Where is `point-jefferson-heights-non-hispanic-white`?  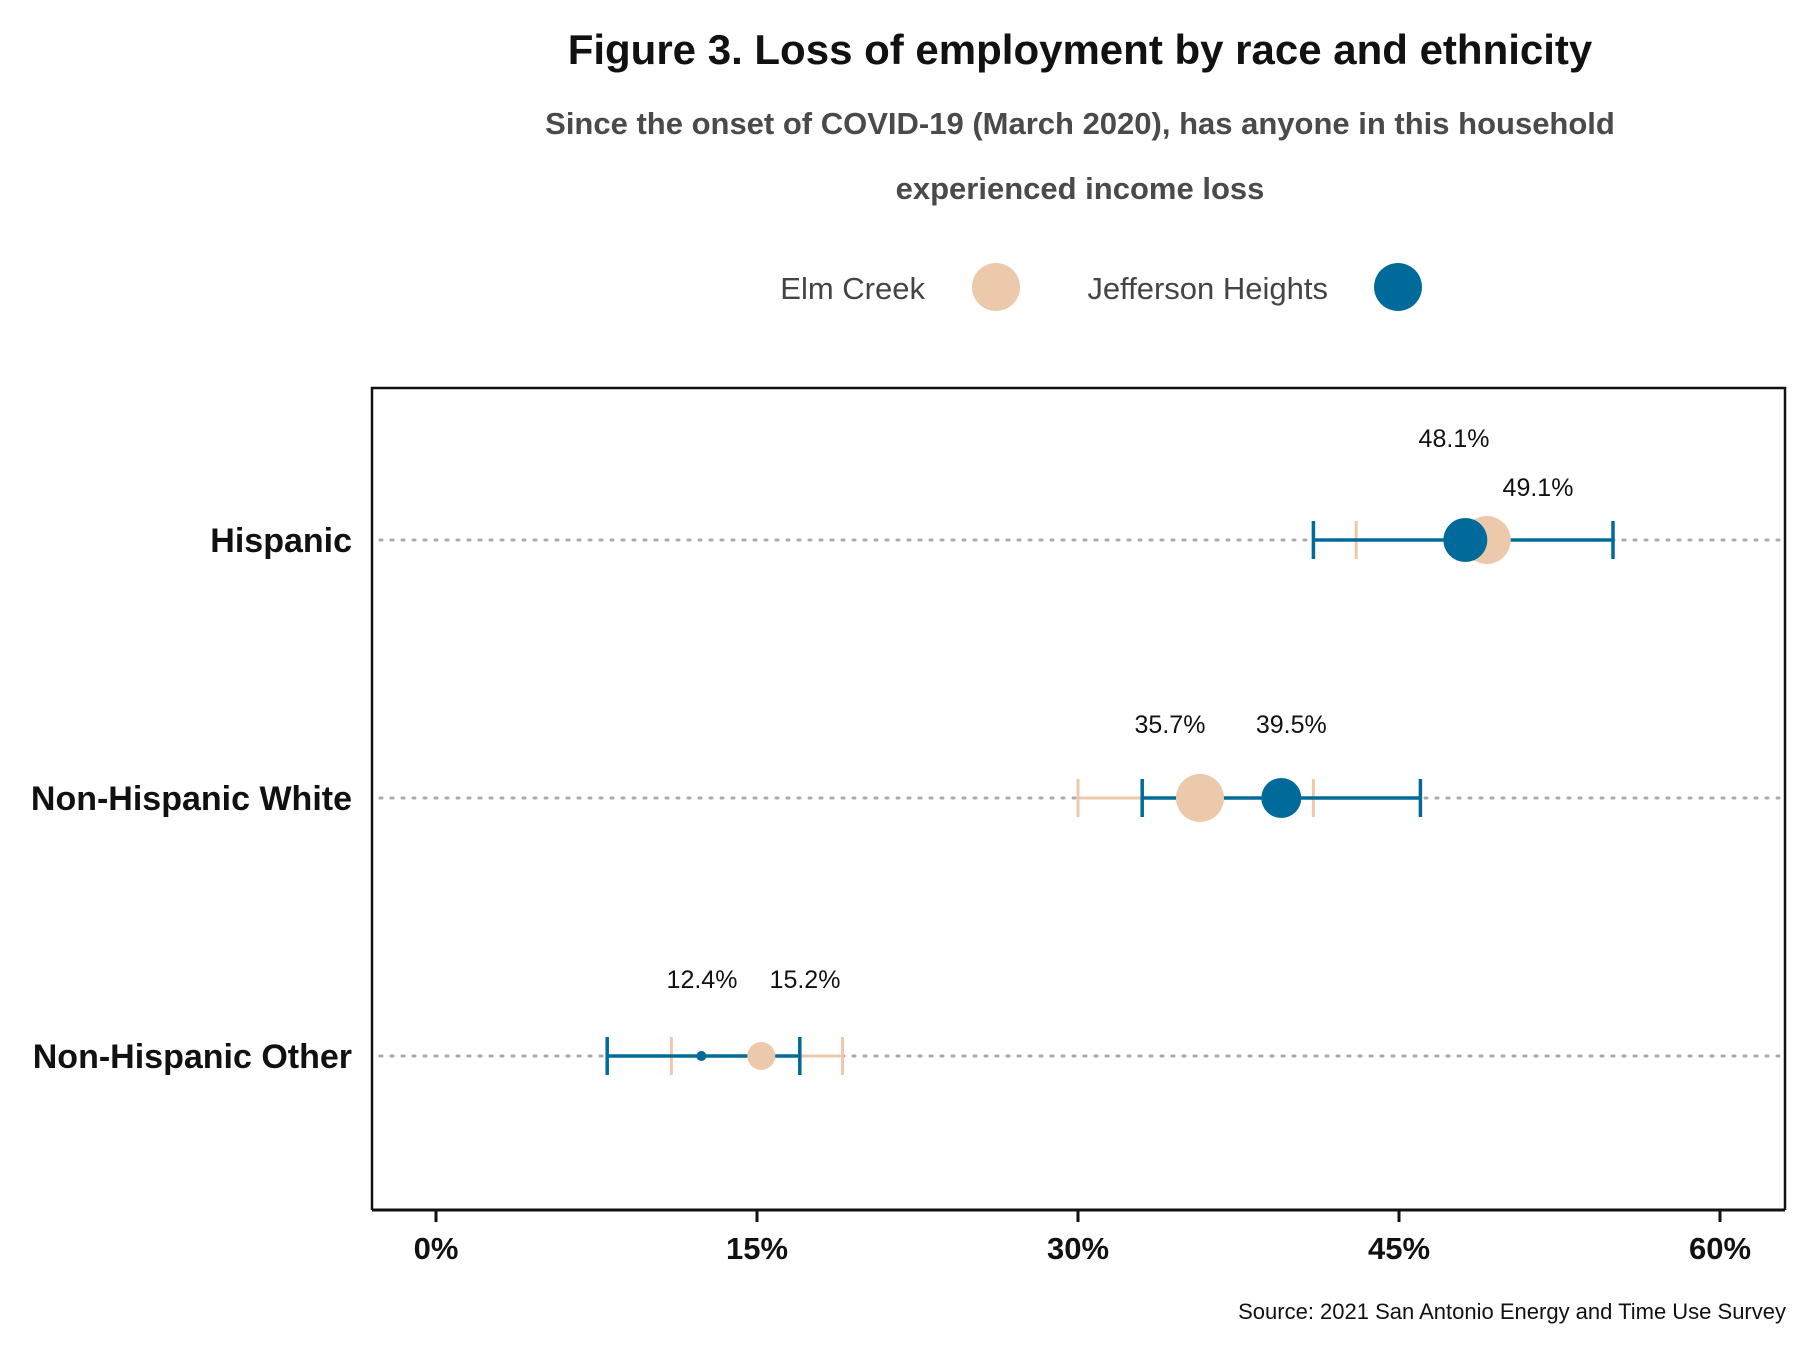
point-jefferson-heights-non-hispanic-white is located at coordinates (1281, 798).